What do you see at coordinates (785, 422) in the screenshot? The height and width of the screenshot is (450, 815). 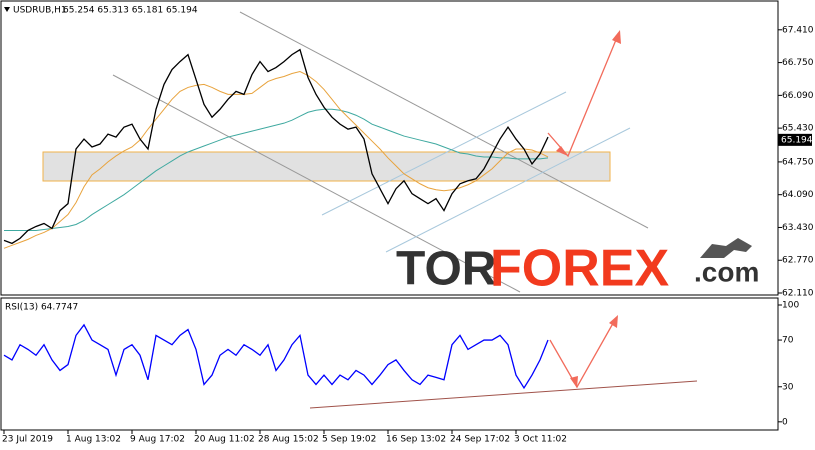 I see `y-tick-label: 0` at bounding box center [785, 422].